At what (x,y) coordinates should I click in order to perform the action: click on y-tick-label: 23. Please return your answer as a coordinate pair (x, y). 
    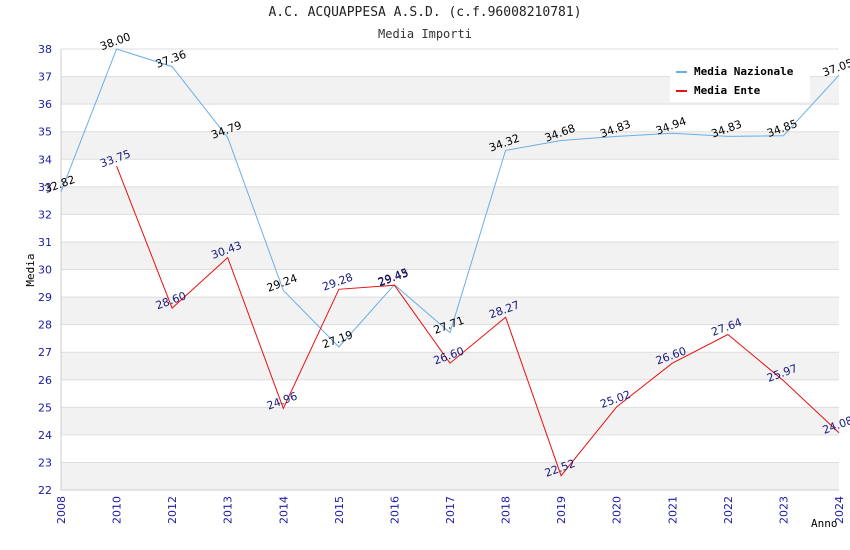
    Looking at the image, I should click on (45, 462).